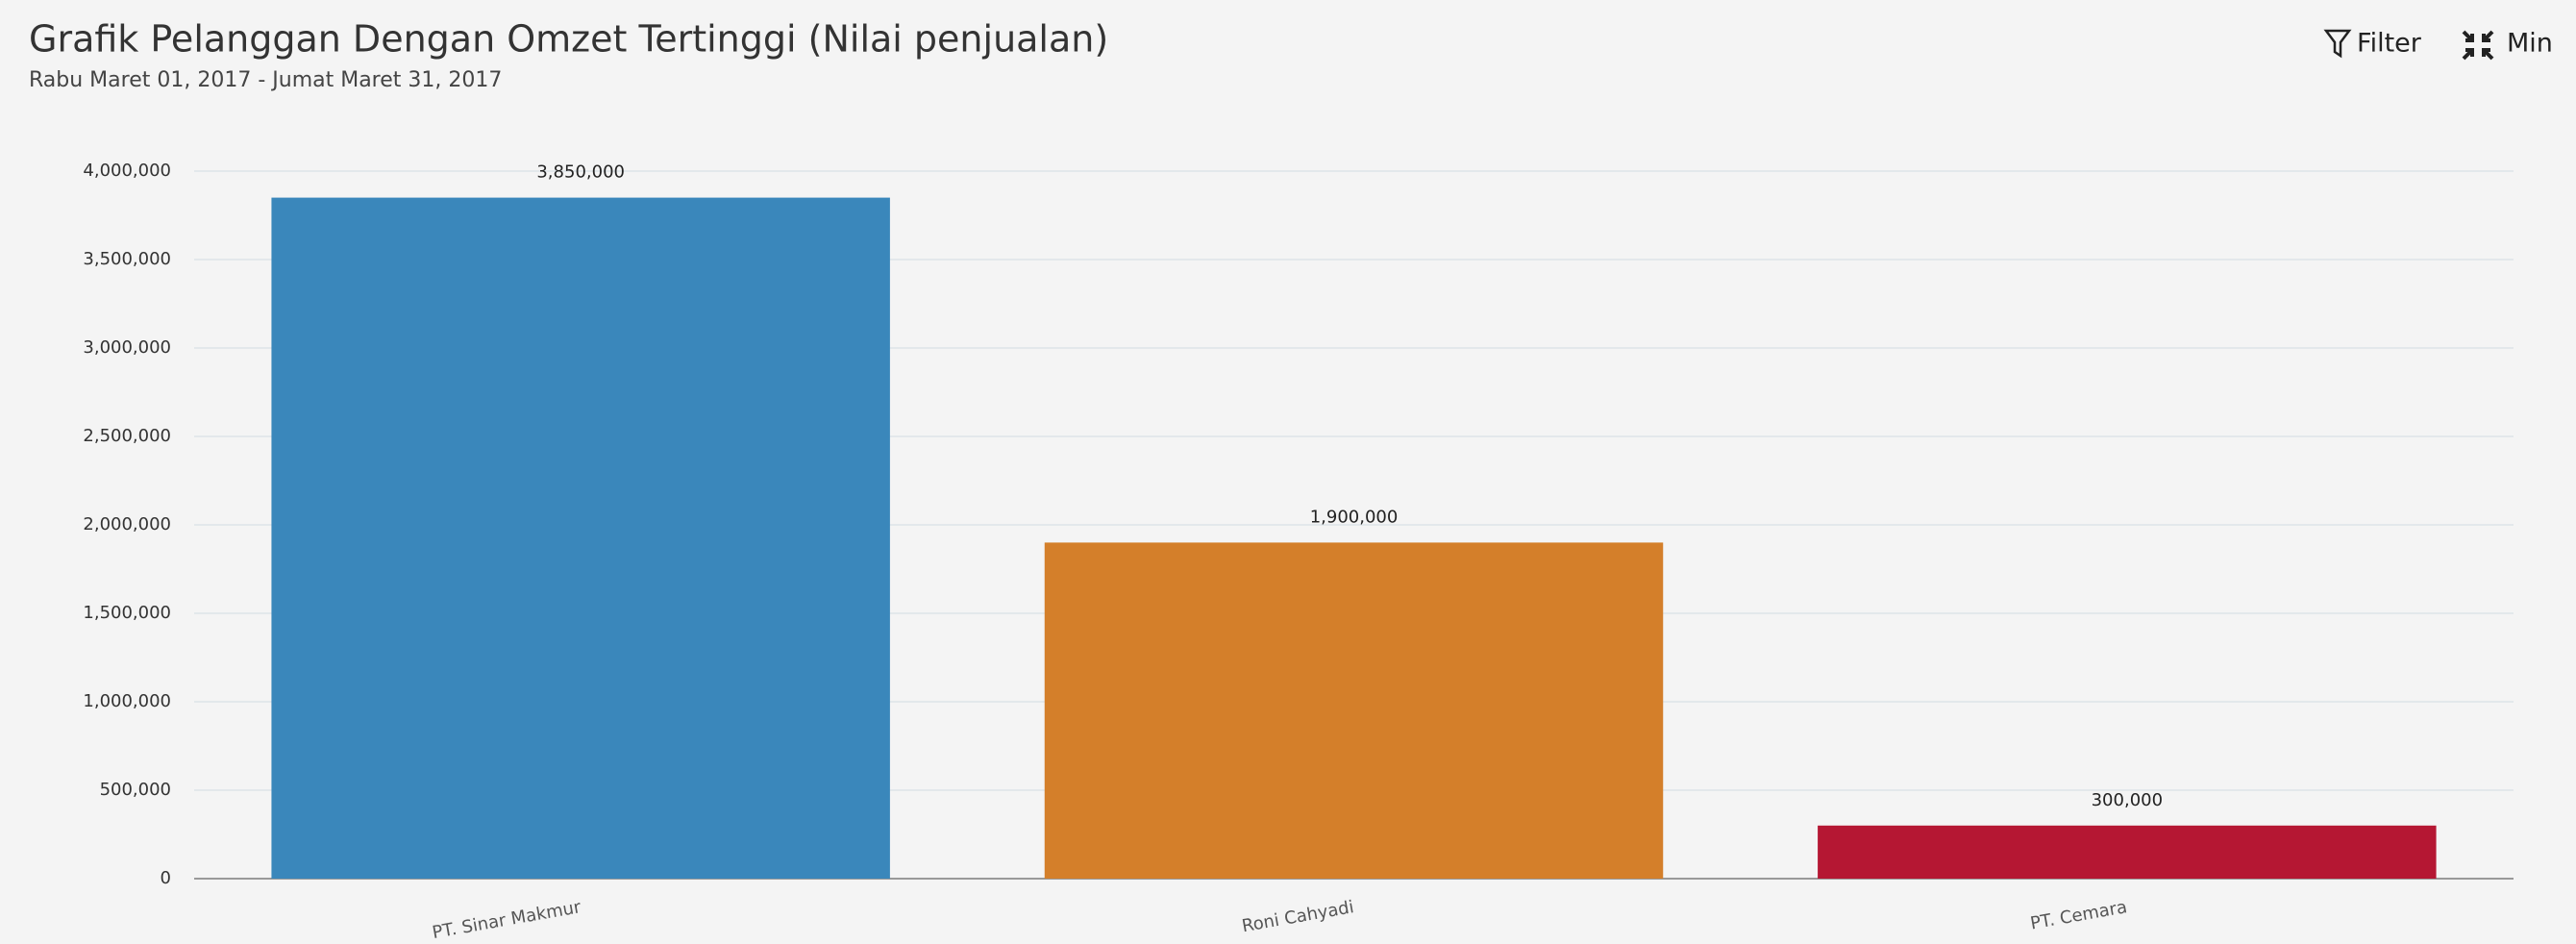 This screenshot has height=944, width=2576. Describe the element at coordinates (2390, 44) in the screenshot. I see `filter-label: Filter` at that location.